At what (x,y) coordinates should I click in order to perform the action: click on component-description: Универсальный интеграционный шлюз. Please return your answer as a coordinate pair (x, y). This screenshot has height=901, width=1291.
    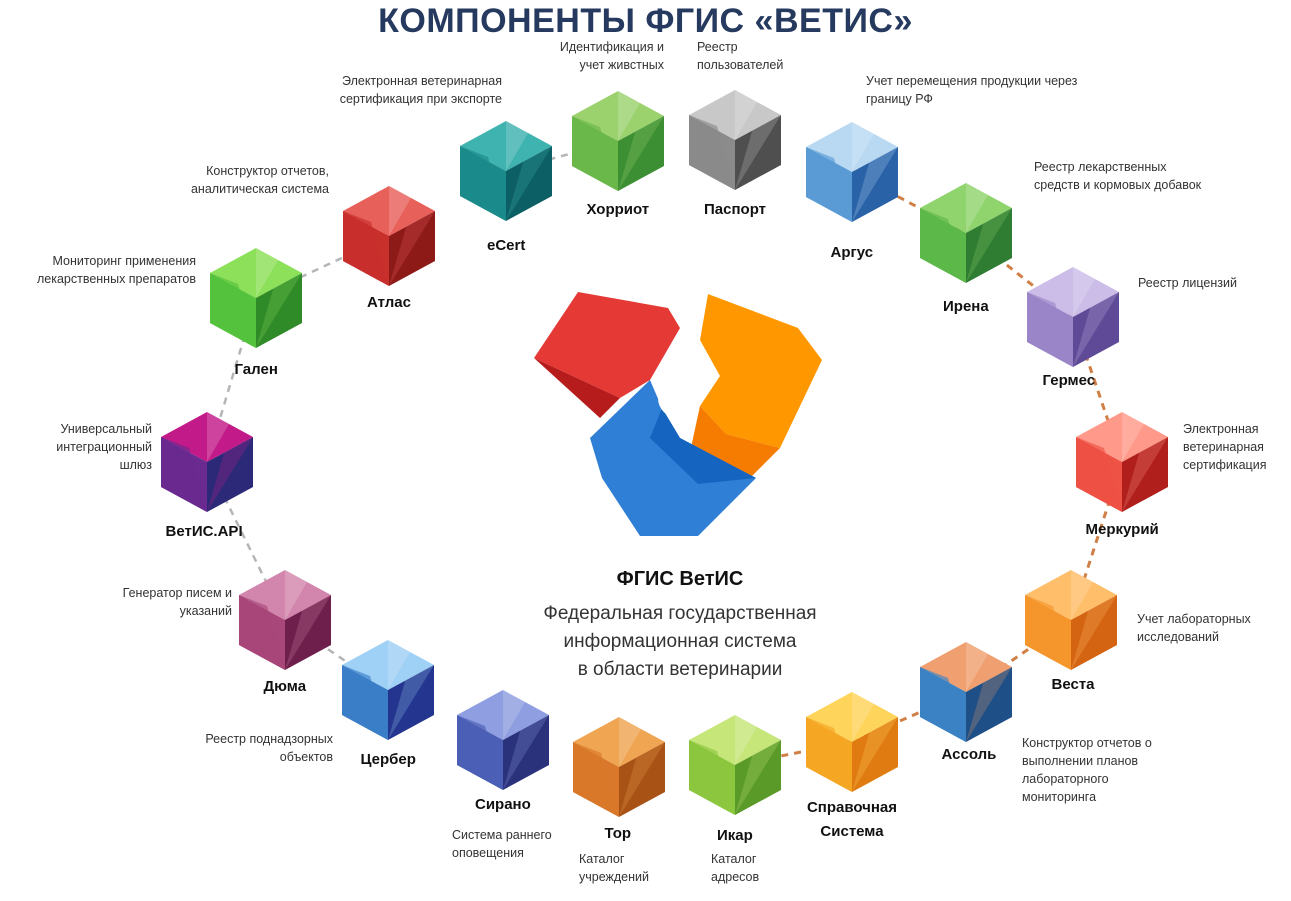
    Looking at the image, I should click on (76, 447).